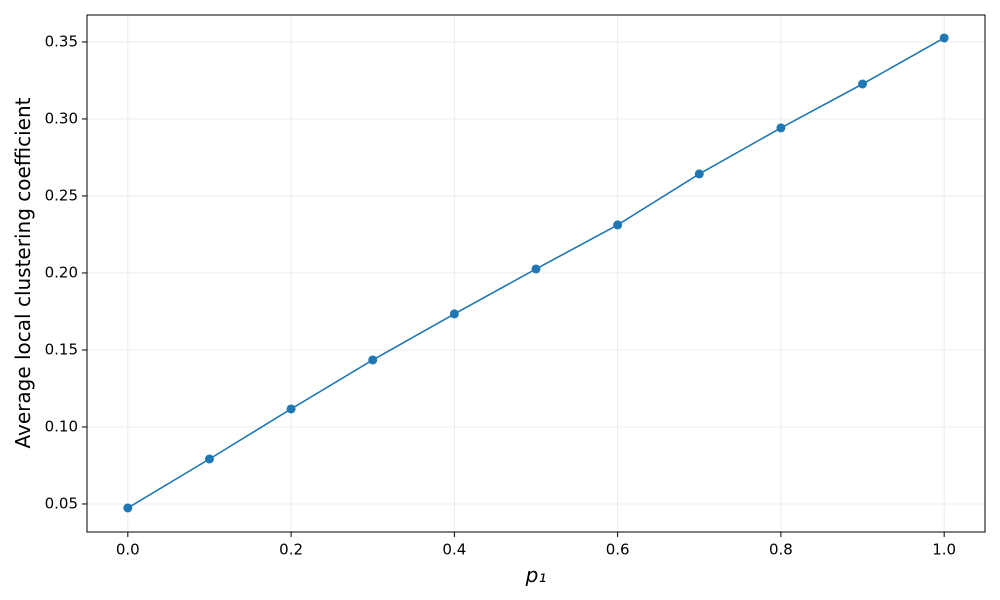 Image resolution: width=1000 pixels, height=600 pixels. Describe the element at coordinates (781, 550) in the screenshot. I see `x-tick-label: 0.8` at that location.